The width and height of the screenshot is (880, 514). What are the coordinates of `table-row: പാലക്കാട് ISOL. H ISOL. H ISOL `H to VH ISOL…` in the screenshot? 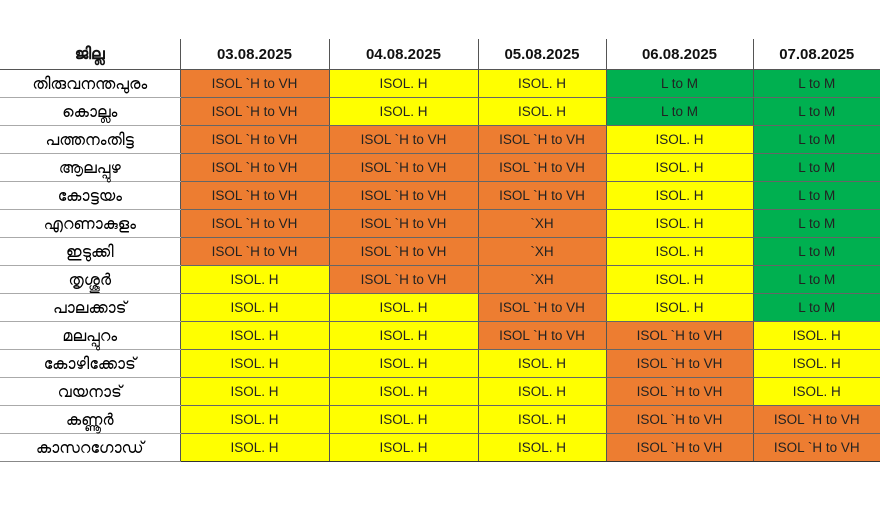 It's located at (440, 307).